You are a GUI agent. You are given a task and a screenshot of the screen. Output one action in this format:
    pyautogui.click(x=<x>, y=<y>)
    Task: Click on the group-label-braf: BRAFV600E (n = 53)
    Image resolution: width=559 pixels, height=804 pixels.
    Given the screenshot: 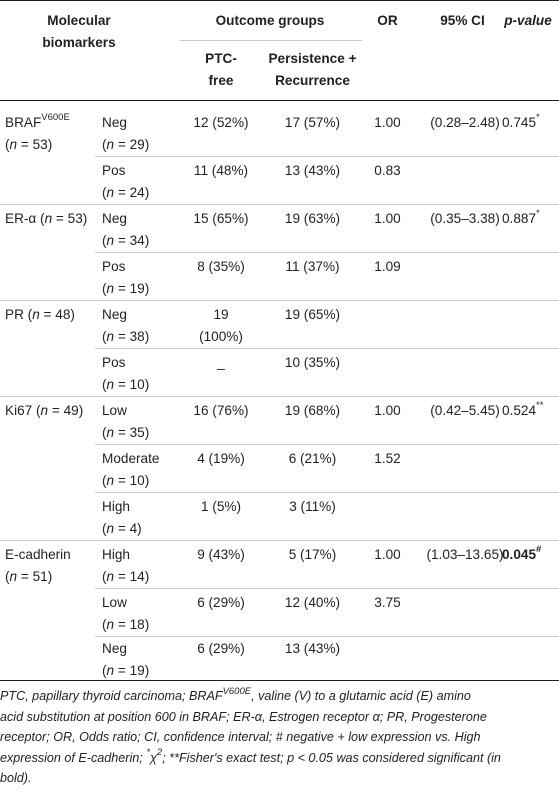 What is the action you would take?
    pyautogui.click(x=37, y=132)
    